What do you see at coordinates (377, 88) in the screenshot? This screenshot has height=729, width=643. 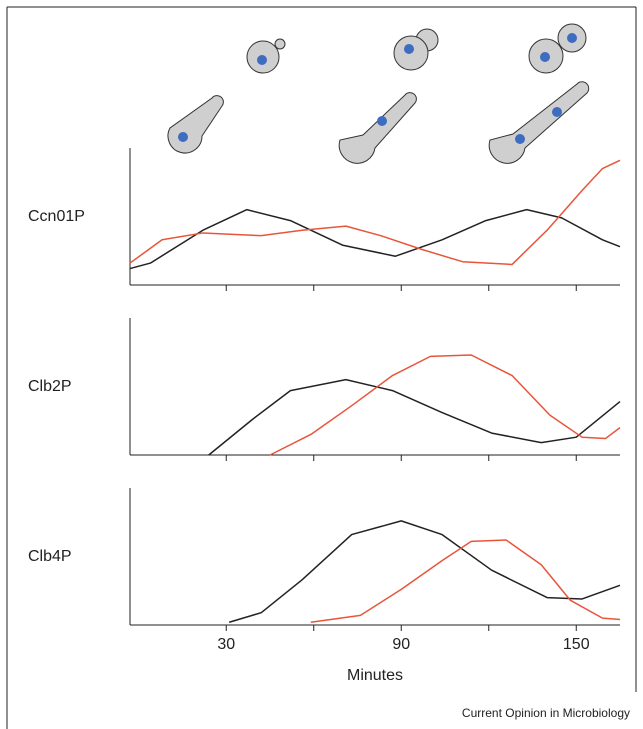 I see `nuclei` at bounding box center [377, 88].